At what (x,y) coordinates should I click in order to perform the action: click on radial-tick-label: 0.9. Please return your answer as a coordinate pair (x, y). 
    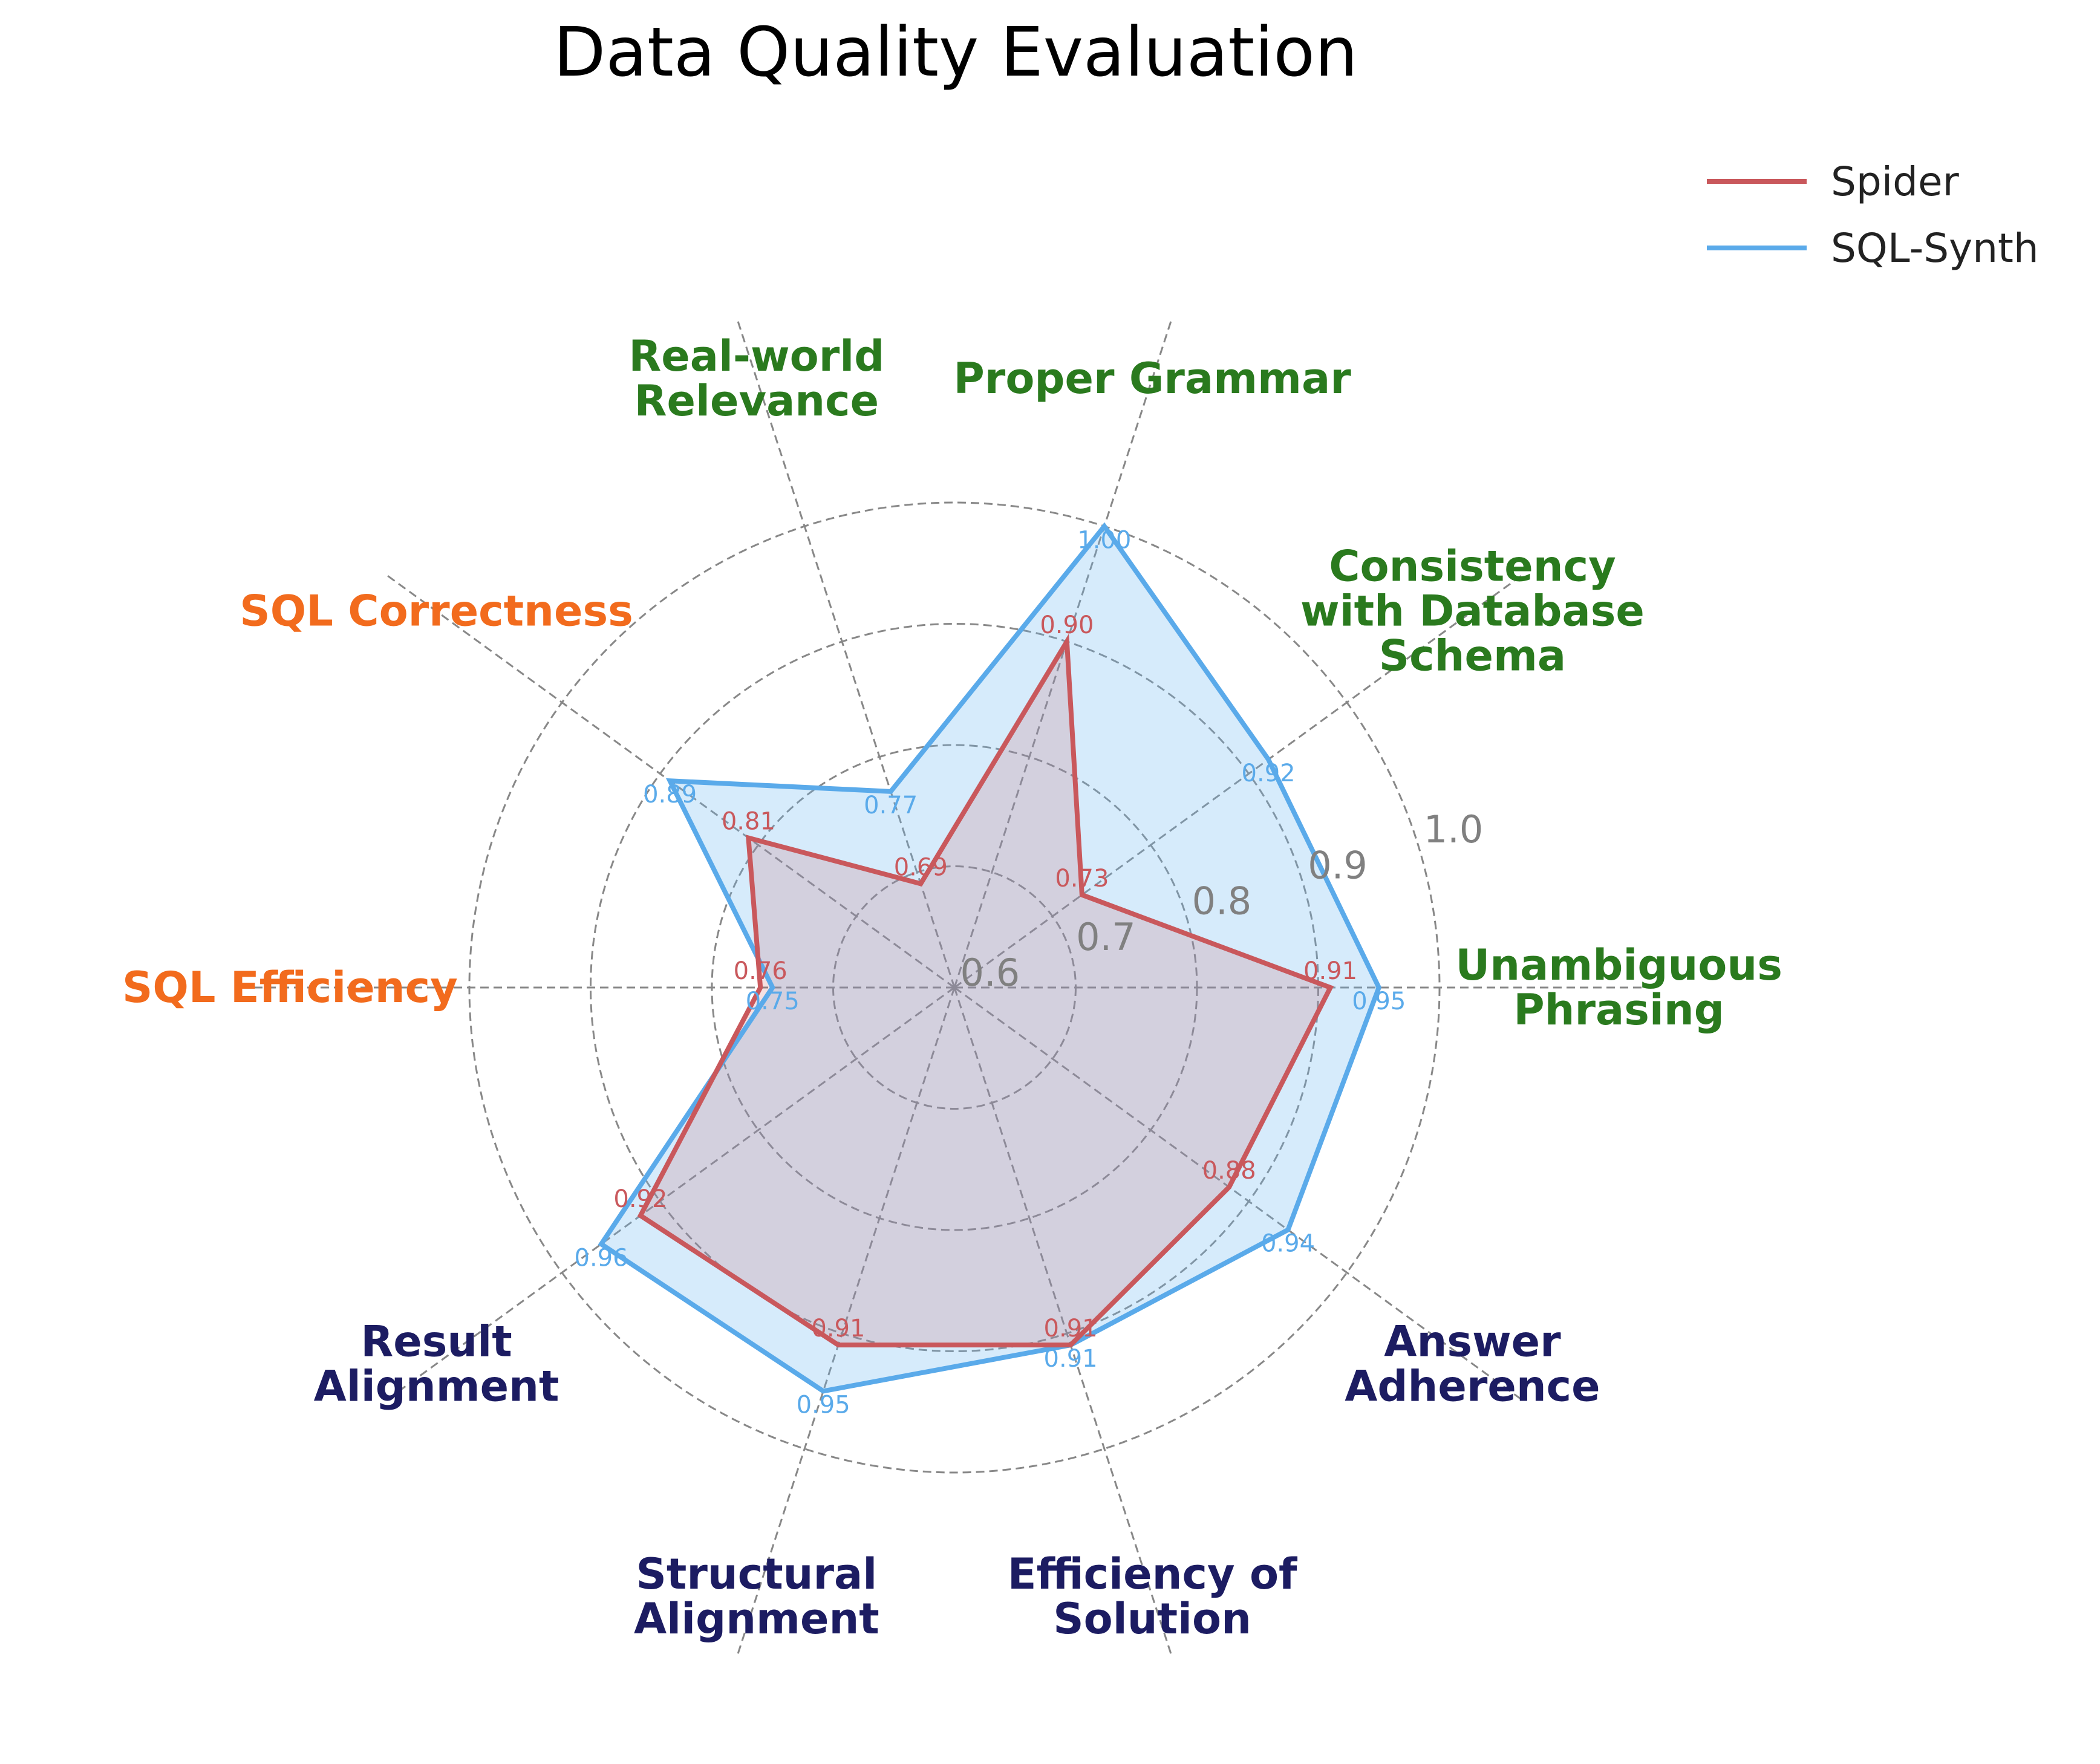
    Looking at the image, I should click on (1338, 865).